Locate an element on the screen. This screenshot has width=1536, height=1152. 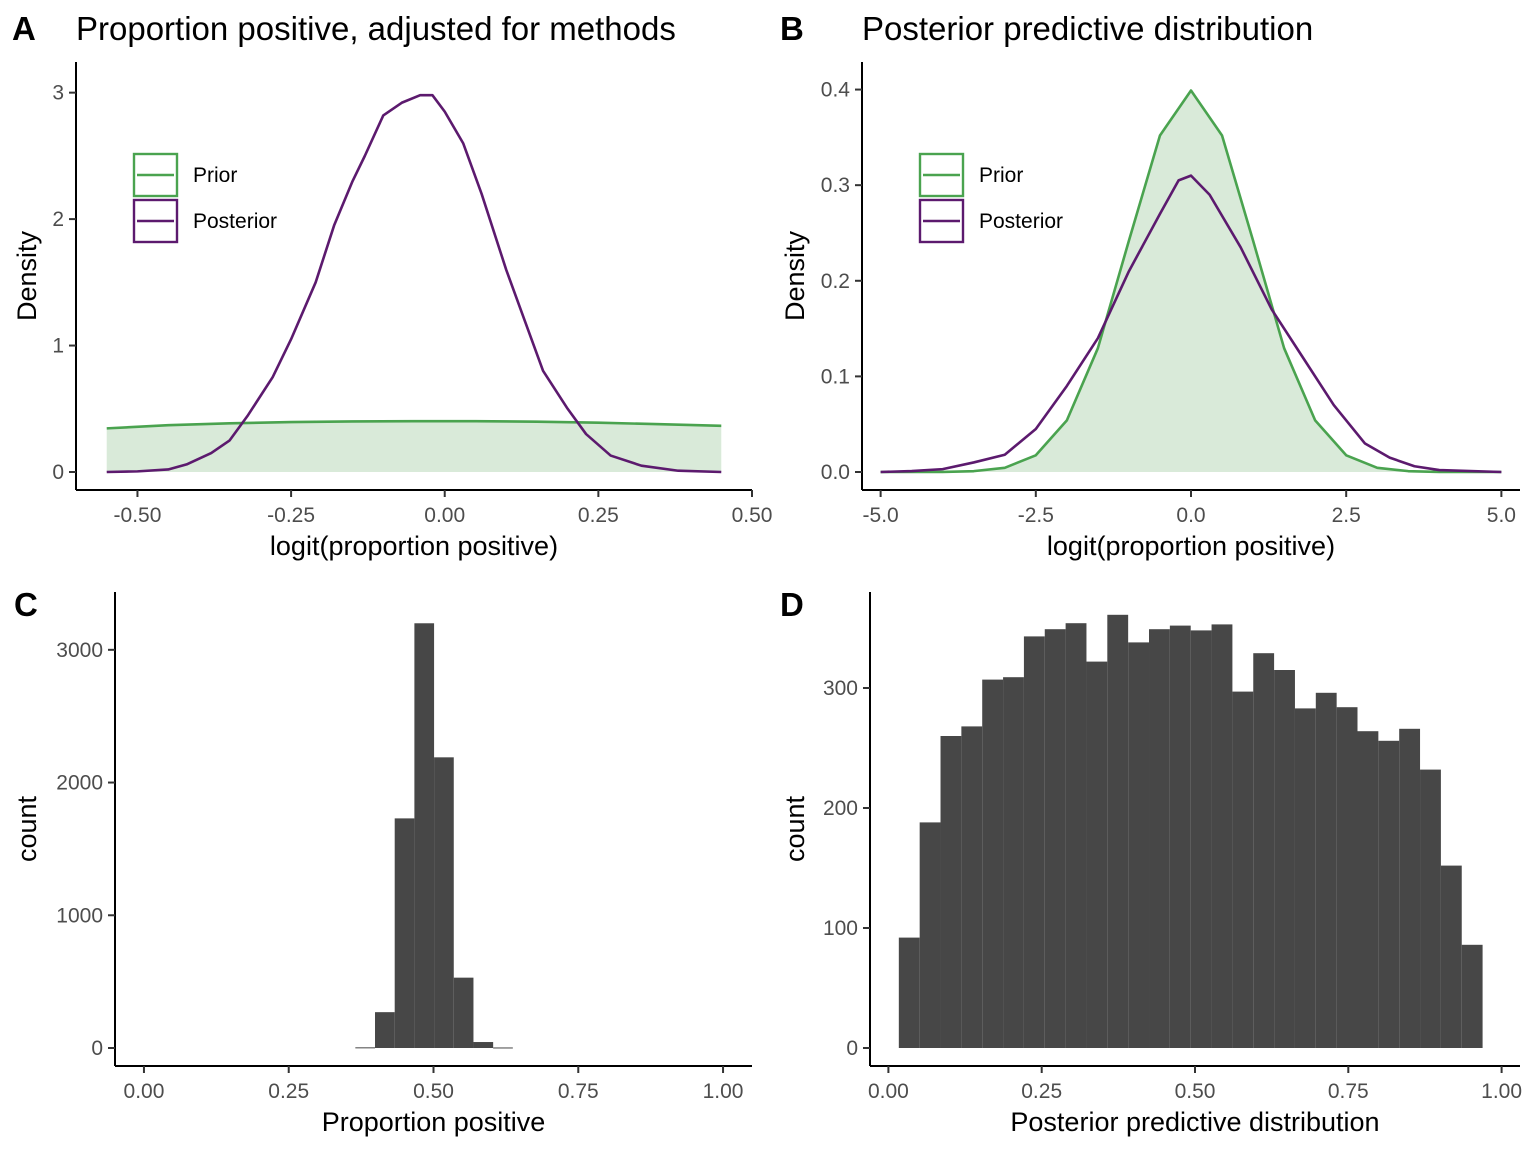
x-tick-label: -0.25 is located at coordinates (291, 515).